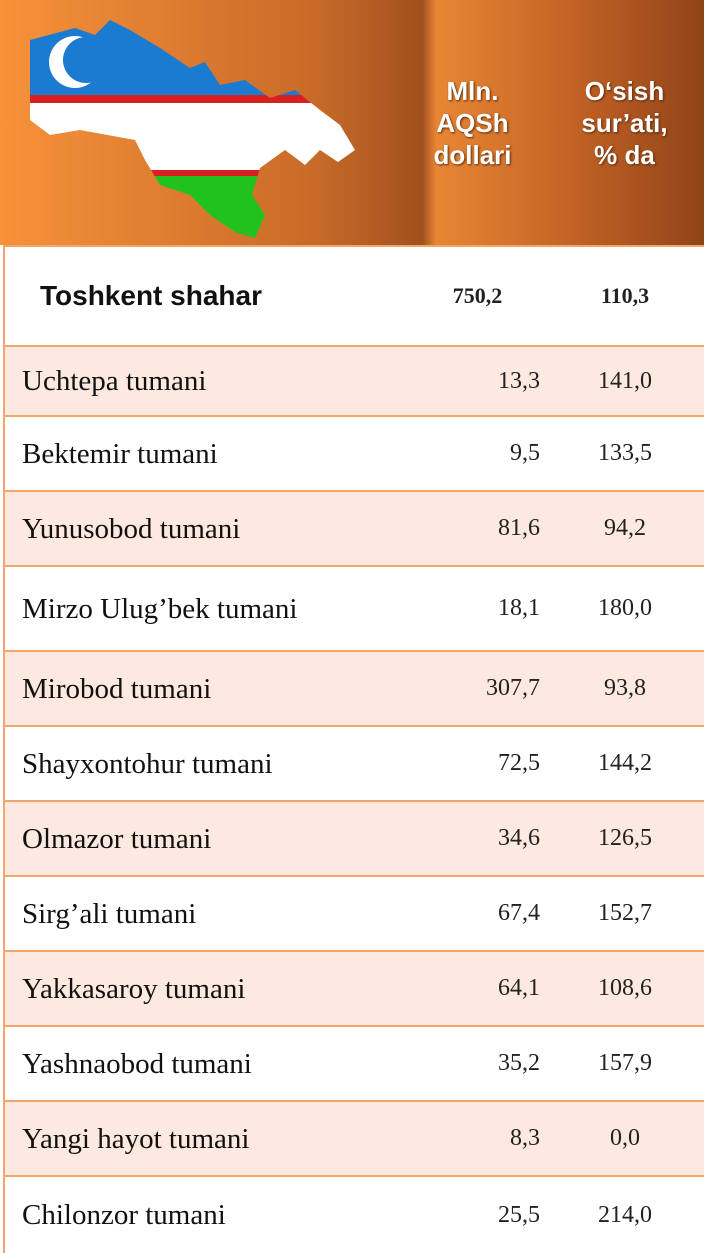 The width and height of the screenshot is (704, 1253). I want to click on row-name: Mirzo Ulug’bek tumani, so click(160, 608).